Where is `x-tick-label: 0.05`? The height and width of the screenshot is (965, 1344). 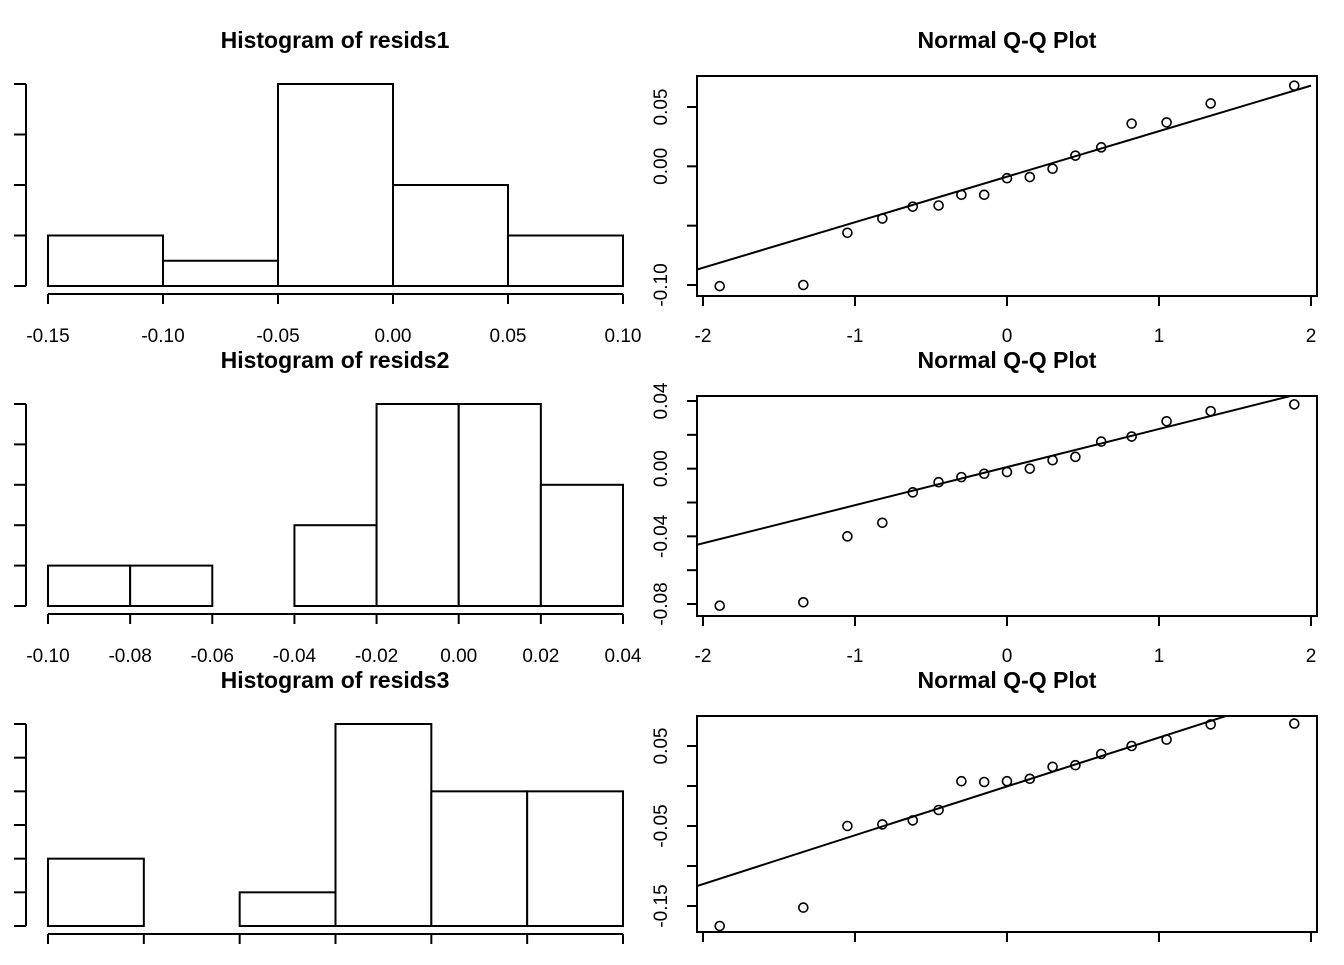
x-tick-label: 0.05 is located at coordinates (508, 336).